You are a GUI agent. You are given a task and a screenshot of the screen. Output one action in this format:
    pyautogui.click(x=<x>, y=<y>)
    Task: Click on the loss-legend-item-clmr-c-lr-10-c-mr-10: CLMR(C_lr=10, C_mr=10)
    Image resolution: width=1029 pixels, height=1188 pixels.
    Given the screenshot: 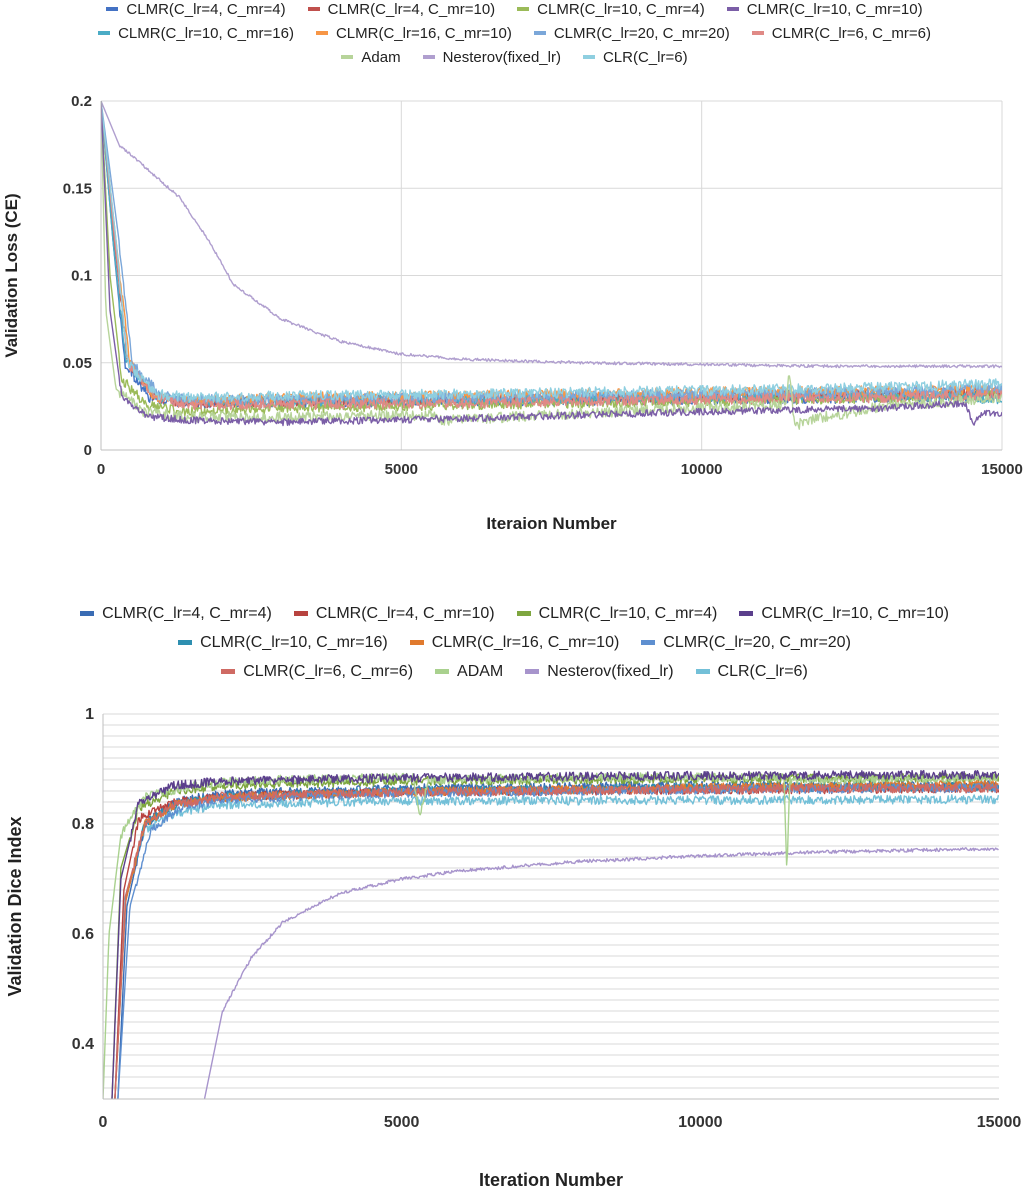 What is the action you would take?
    pyautogui.click(x=824, y=9)
    